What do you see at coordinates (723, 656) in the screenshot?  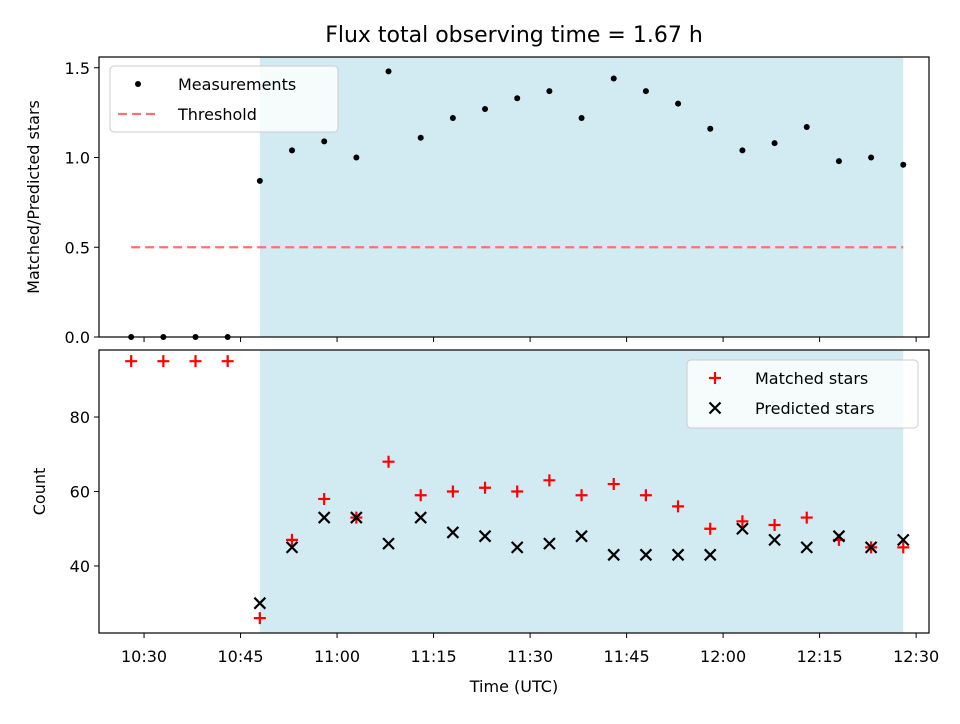 I see `x-tick-label: 12:00` at bounding box center [723, 656].